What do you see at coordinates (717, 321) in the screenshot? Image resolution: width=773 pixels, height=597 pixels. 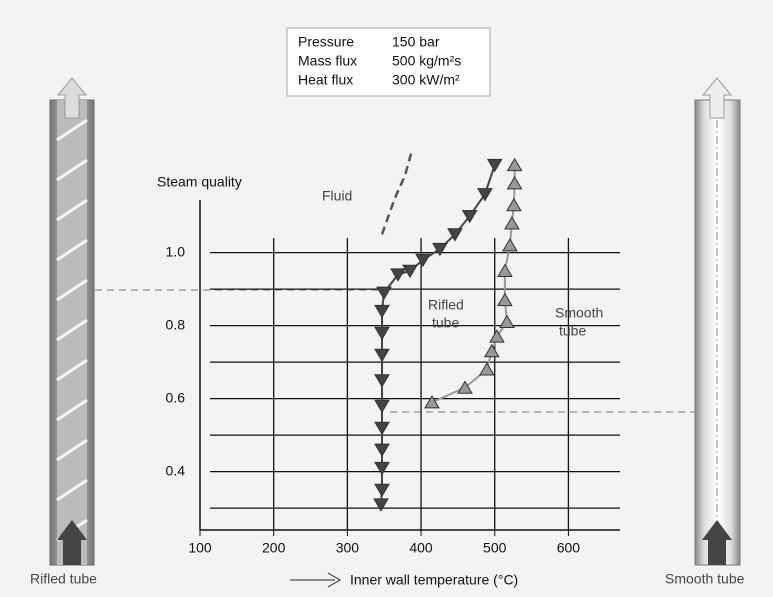 I see `smooth-tube-illustration` at bounding box center [717, 321].